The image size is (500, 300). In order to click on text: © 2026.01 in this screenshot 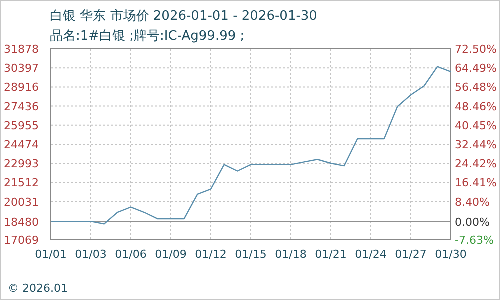, I will do `click(38, 288)`.